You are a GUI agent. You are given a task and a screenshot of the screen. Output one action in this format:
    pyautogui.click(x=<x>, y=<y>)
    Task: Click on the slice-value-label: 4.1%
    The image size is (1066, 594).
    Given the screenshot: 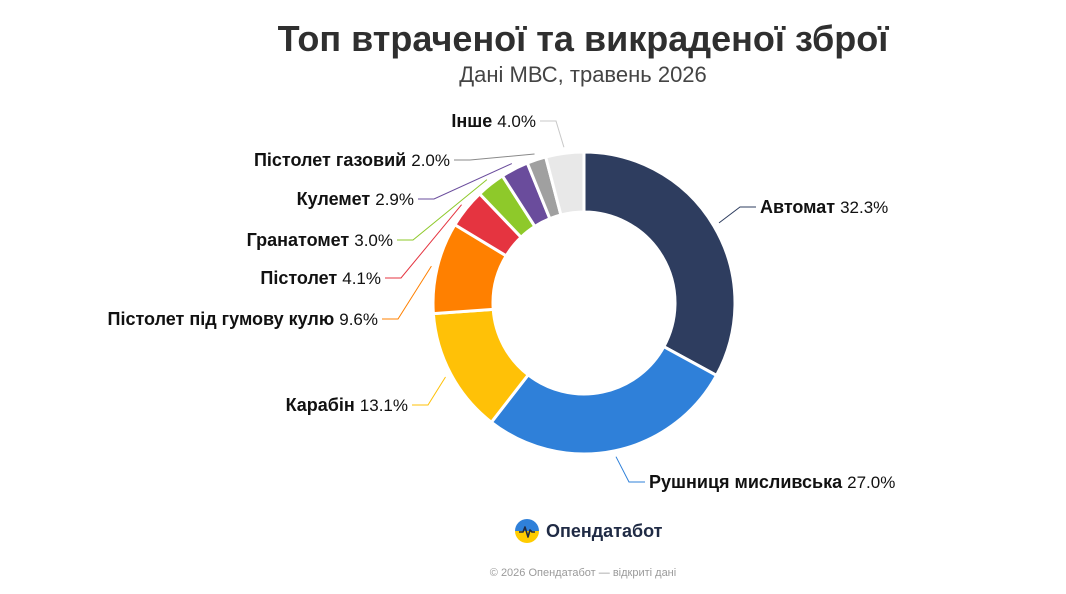 What is the action you would take?
    pyautogui.click(x=361, y=278)
    